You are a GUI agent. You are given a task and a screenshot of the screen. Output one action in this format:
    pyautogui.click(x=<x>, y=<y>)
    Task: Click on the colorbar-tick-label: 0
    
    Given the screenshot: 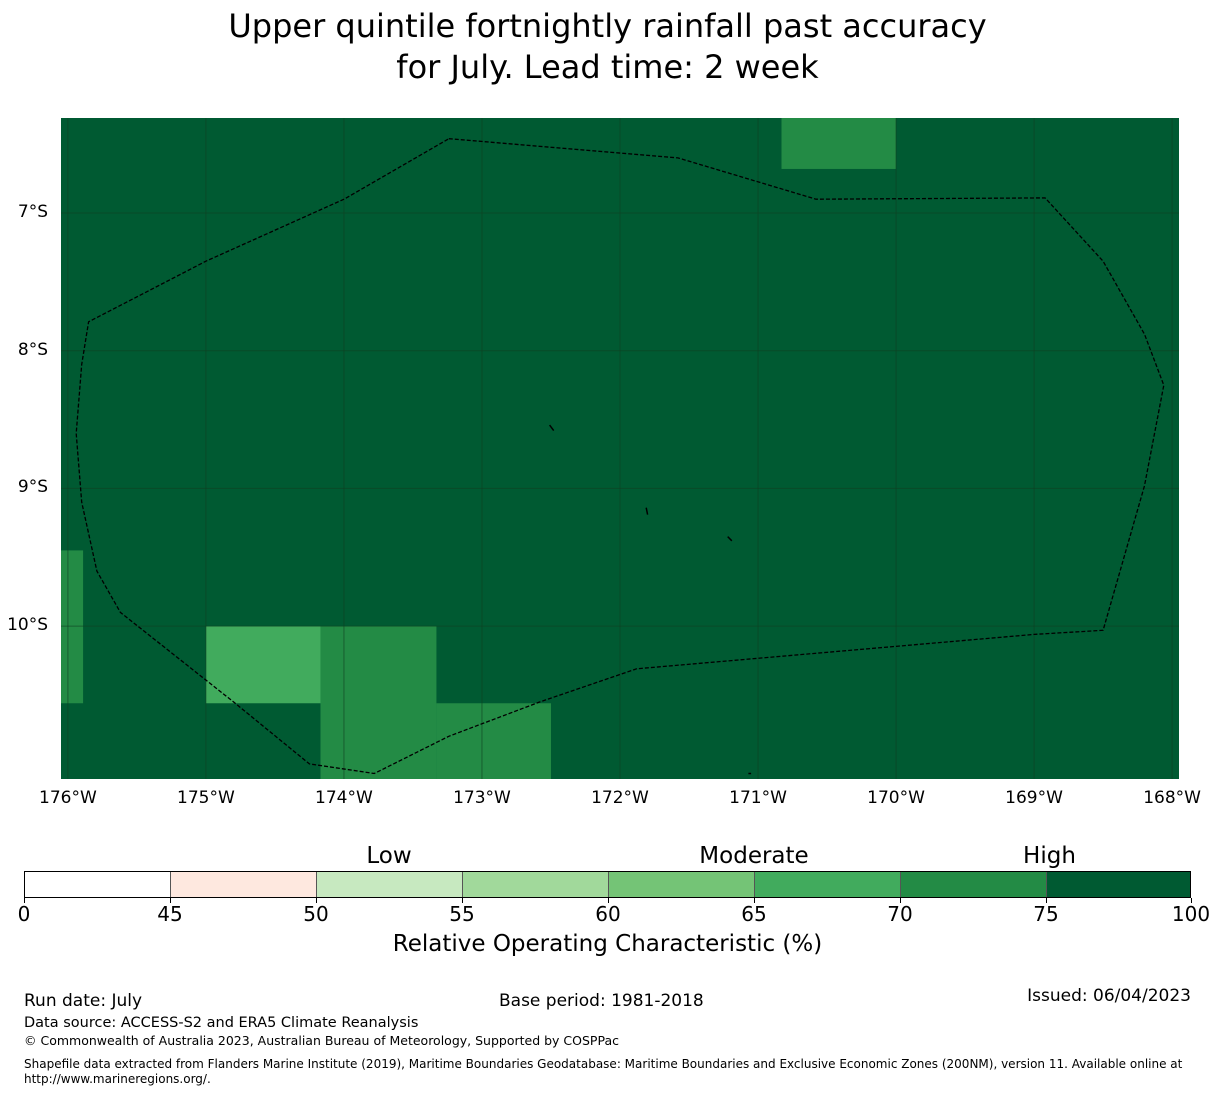 What is the action you would take?
    pyautogui.click(x=24, y=914)
    